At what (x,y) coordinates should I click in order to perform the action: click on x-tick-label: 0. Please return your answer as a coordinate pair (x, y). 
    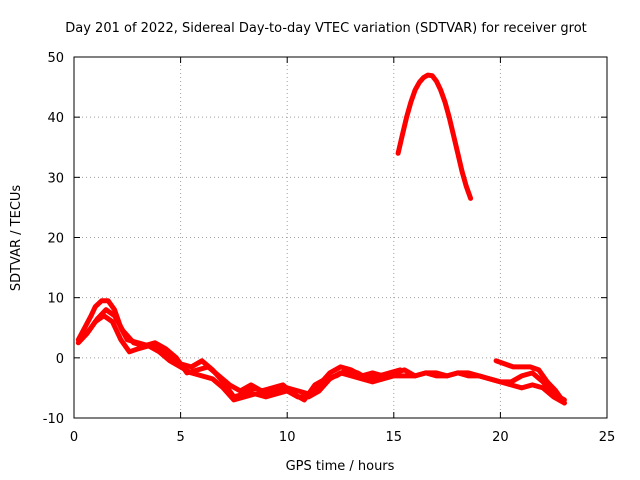
    Looking at the image, I should click on (74, 437).